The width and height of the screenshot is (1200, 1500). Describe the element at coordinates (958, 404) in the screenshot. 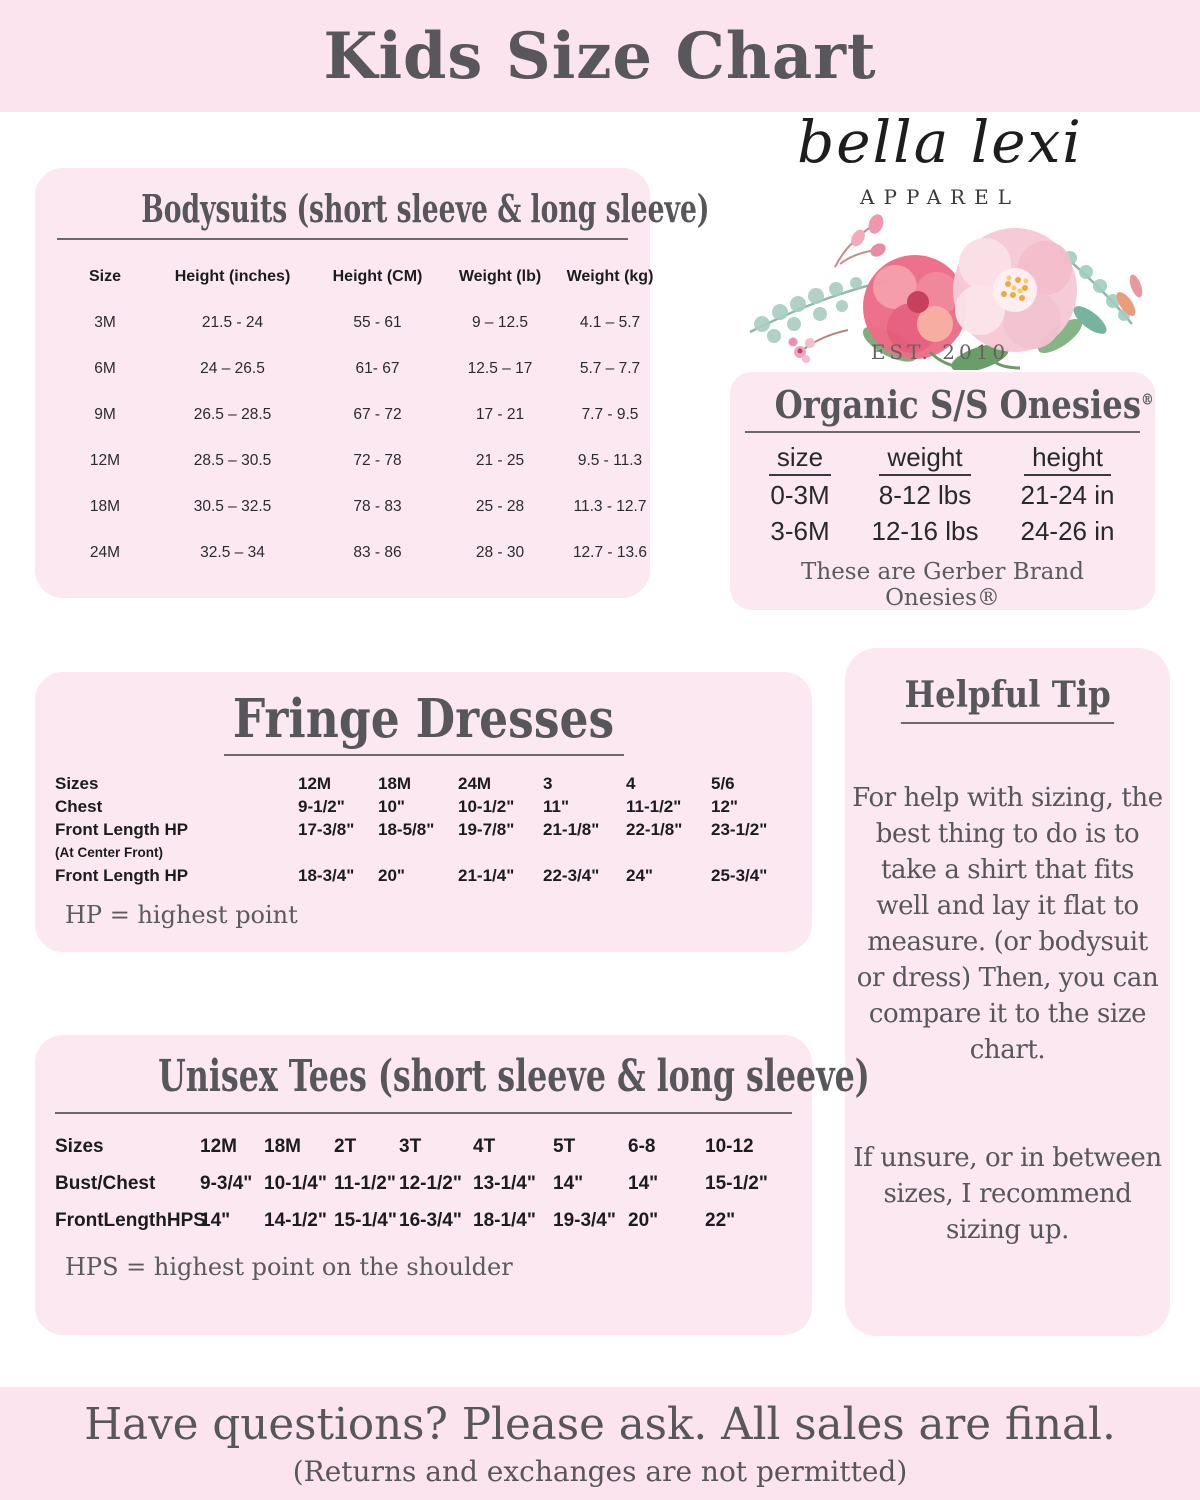

I see `organic-onesies-title-text: Organic S/S Onesies` at that location.